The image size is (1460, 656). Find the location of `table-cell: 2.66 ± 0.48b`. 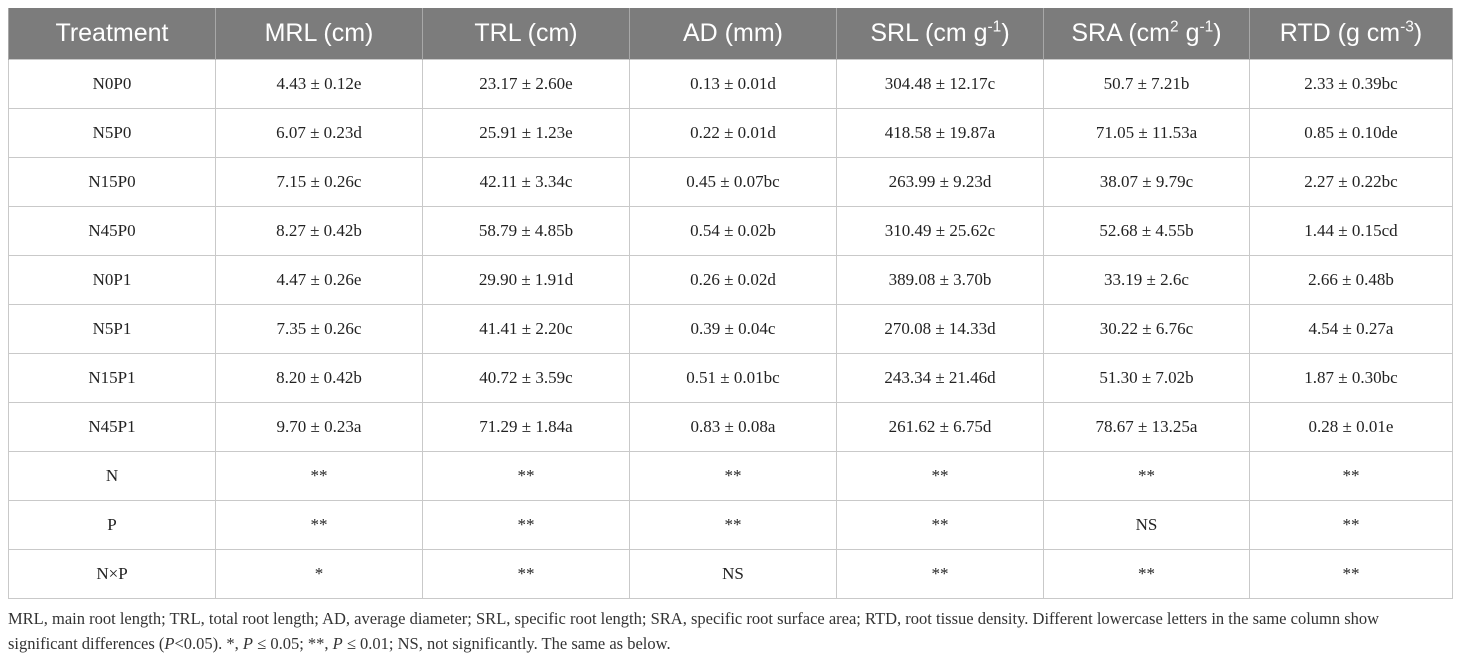

table-cell: 2.66 ± 0.48b is located at coordinates (1351, 280).